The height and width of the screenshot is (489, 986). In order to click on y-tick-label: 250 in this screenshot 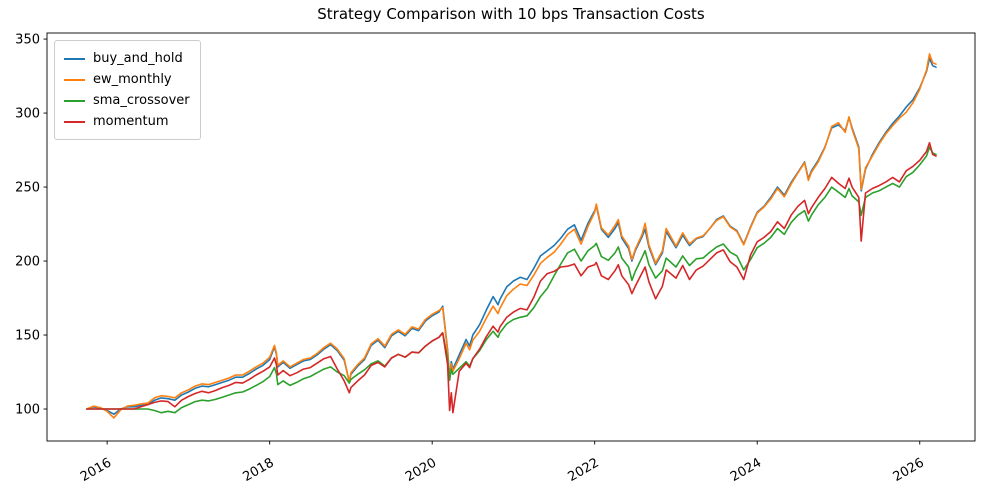, I will do `click(27, 188)`.